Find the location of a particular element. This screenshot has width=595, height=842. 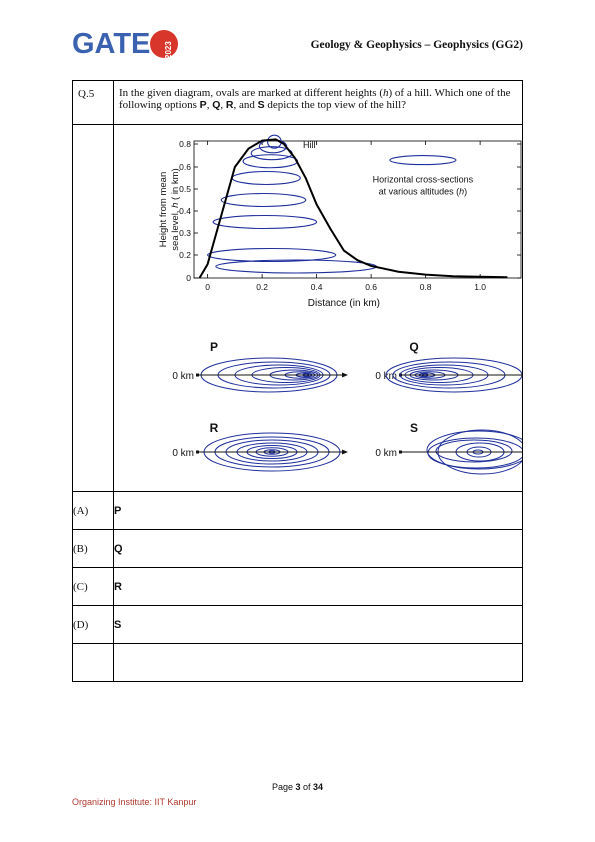

y-tick-label: 0.5 is located at coordinates (185, 189).